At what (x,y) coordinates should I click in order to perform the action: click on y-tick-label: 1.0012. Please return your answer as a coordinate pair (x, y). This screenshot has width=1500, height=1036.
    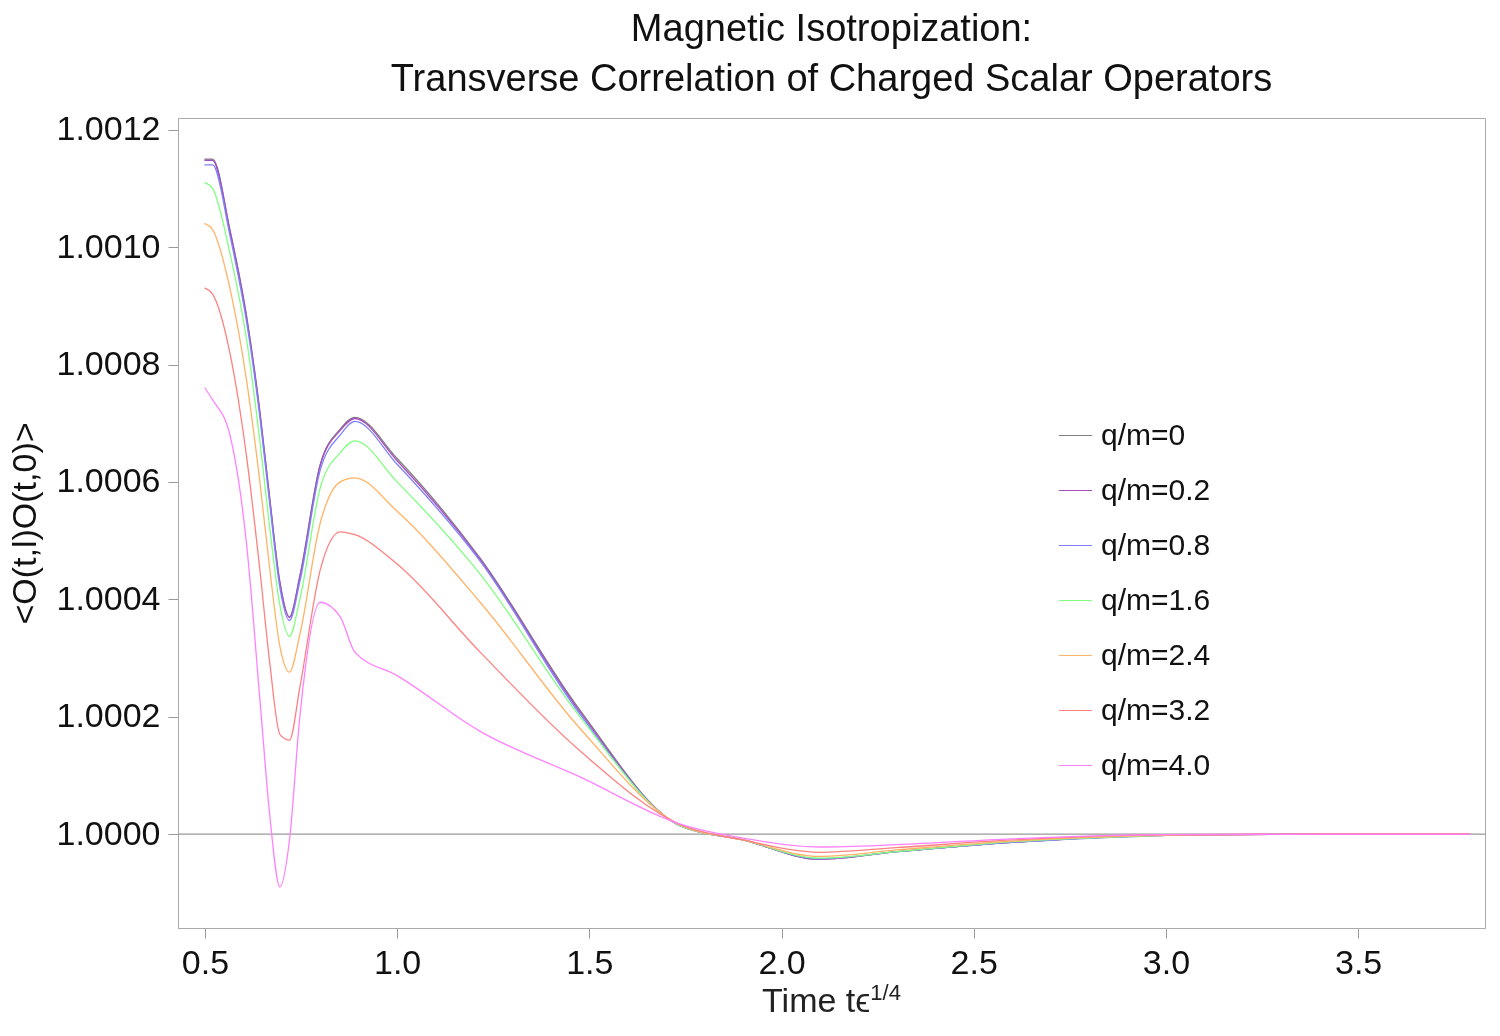
    Looking at the image, I should click on (108, 128).